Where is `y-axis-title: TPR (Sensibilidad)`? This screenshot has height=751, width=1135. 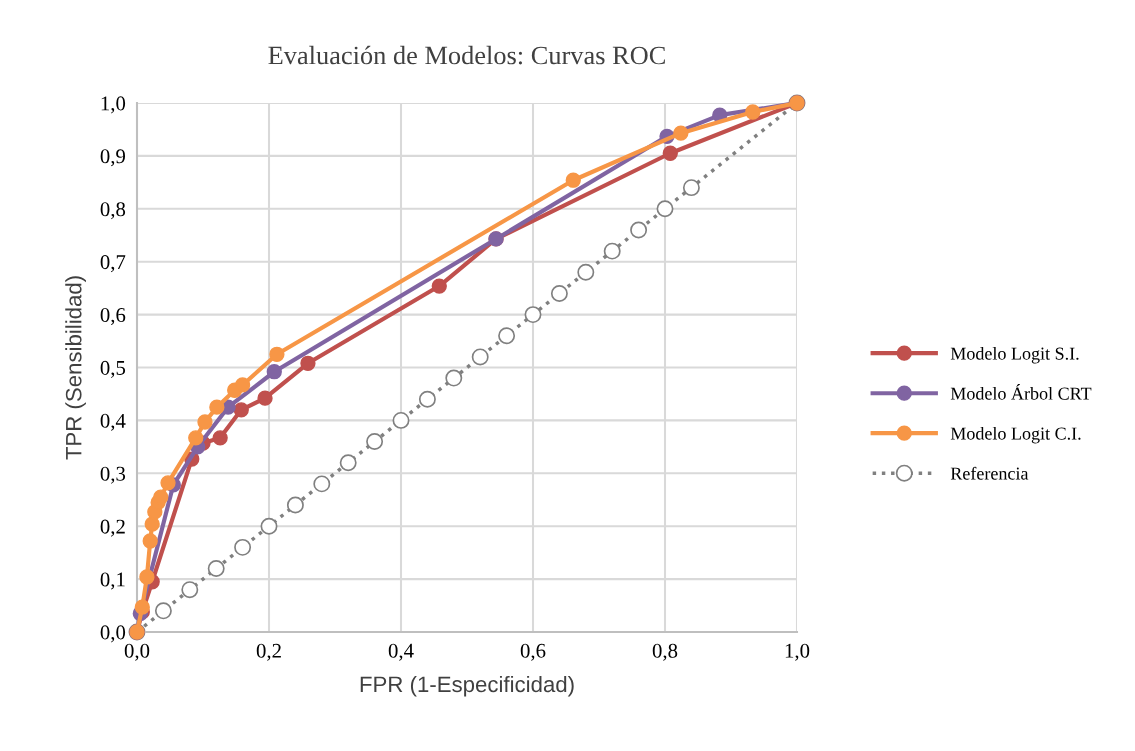 y-axis-title: TPR (Sensibilidad) is located at coordinates (75, 368).